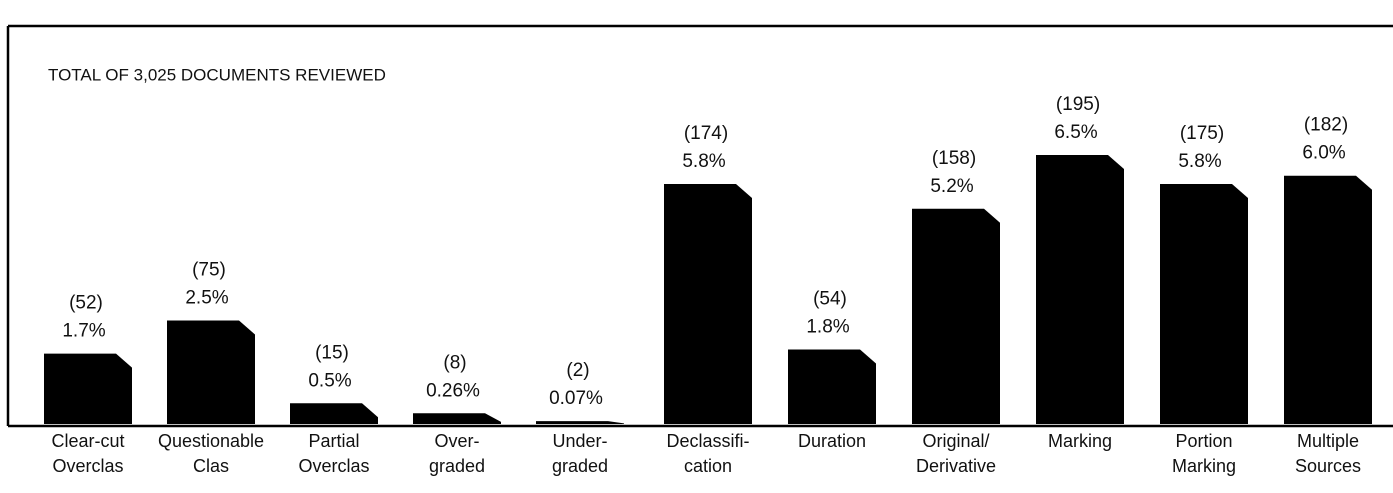  What do you see at coordinates (577, 370) in the screenshot?
I see `count-label: (2)` at bounding box center [577, 370].